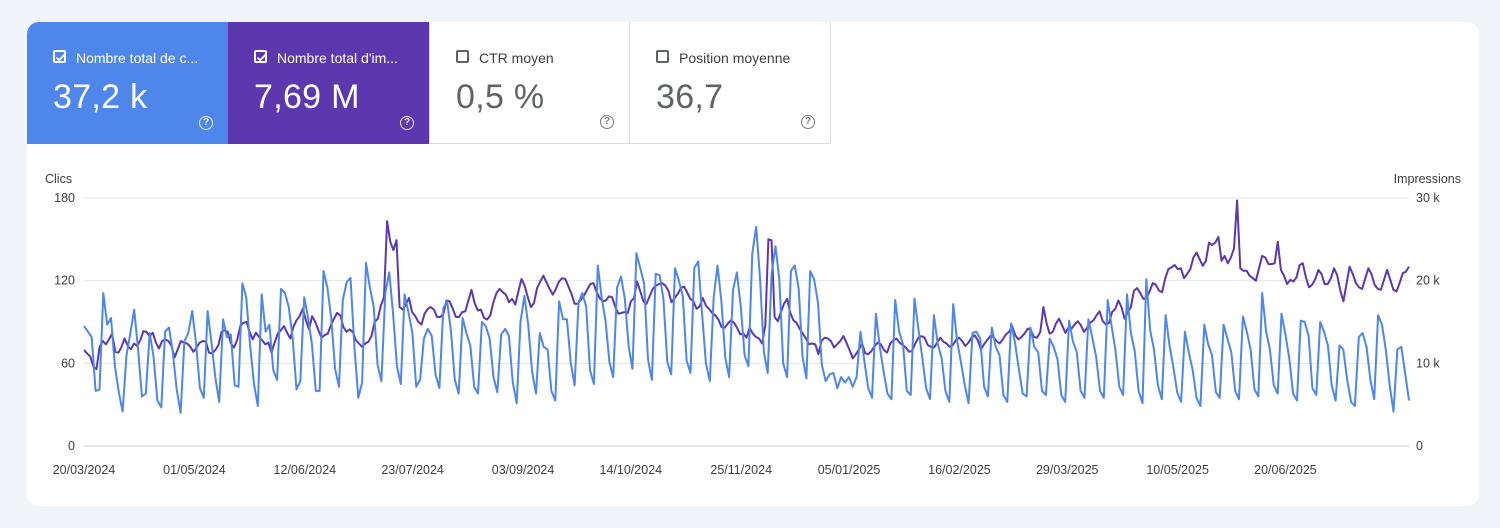 Image resolution: width=1500 pixels, height=528 pixels. Describe the element at coordinates (64, 198) in the screenshot. I see `y-left-tick-label: 180` at that location.